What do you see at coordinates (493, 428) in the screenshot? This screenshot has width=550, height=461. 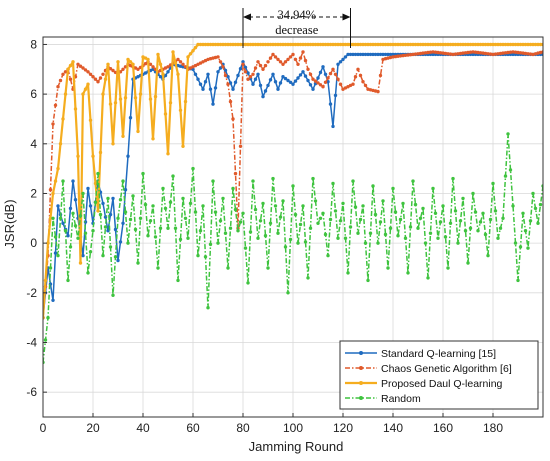 I see `x-tick-label: 180` at bounding box center [493, 428].